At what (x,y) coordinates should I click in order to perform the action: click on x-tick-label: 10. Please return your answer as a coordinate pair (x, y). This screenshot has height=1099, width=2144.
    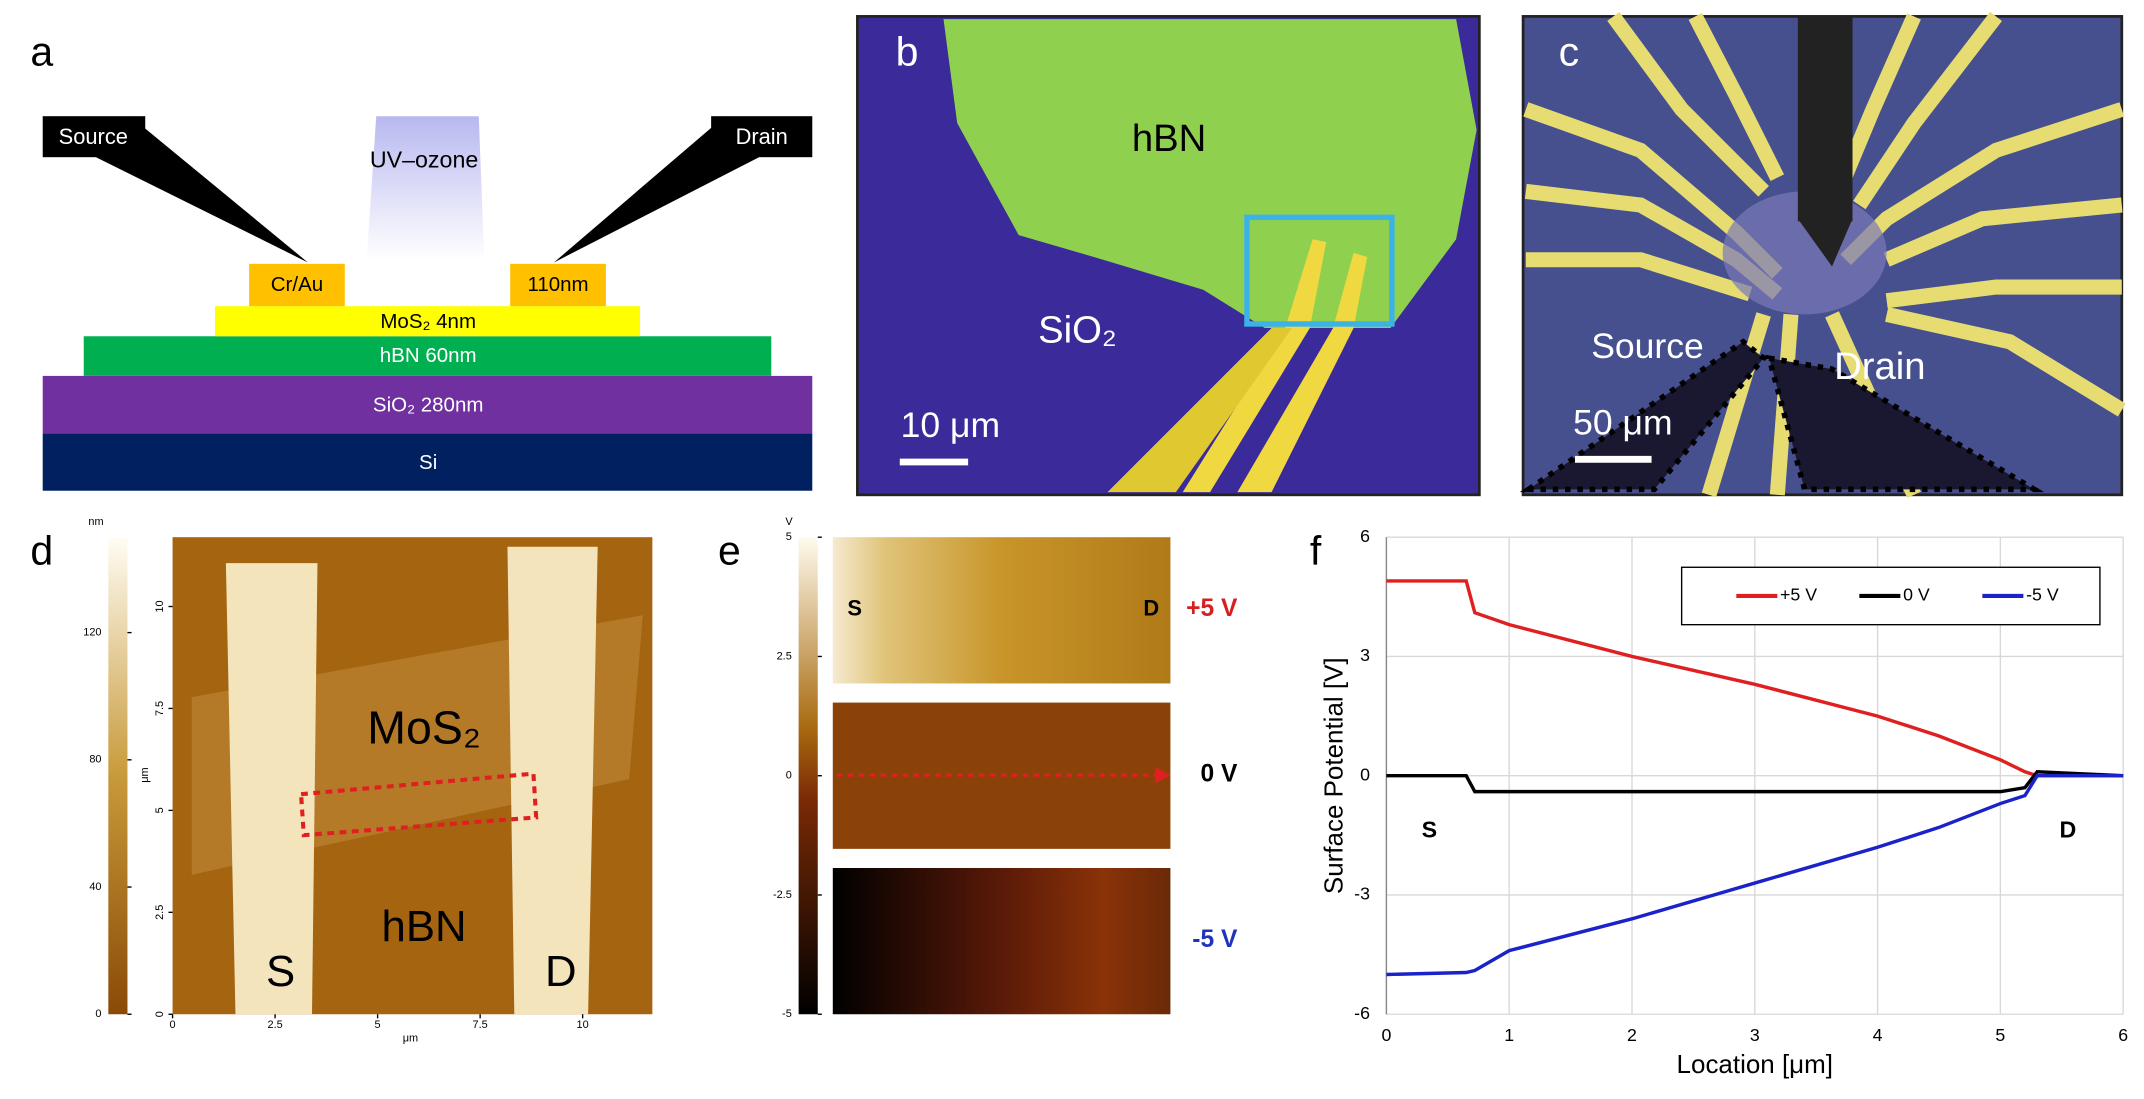
    Looking at the image, I should click on (583, 1025).